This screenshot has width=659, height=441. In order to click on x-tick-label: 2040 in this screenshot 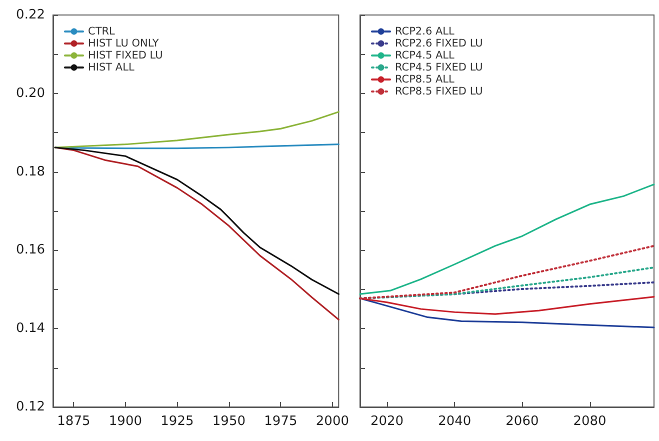, I will do `click(455, 421)`.